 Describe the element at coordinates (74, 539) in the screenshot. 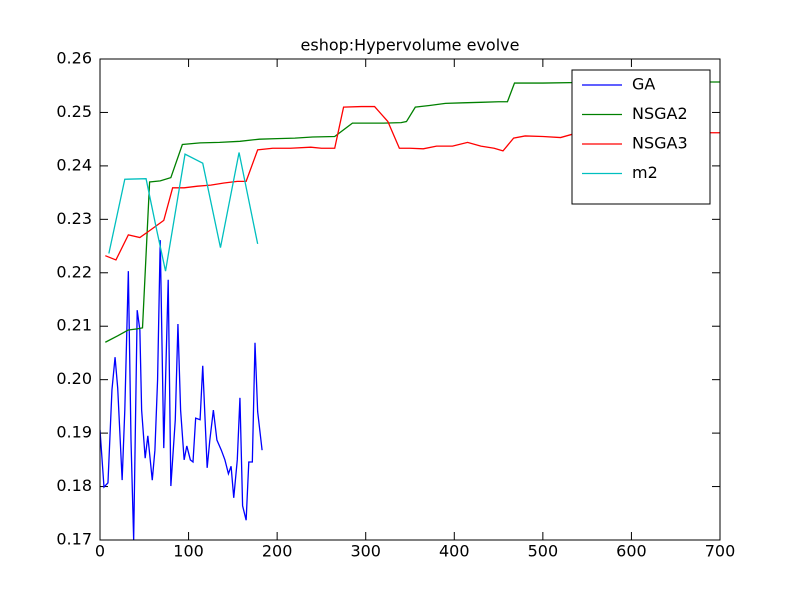

I see `y-tick-label: 0.17` at that location.